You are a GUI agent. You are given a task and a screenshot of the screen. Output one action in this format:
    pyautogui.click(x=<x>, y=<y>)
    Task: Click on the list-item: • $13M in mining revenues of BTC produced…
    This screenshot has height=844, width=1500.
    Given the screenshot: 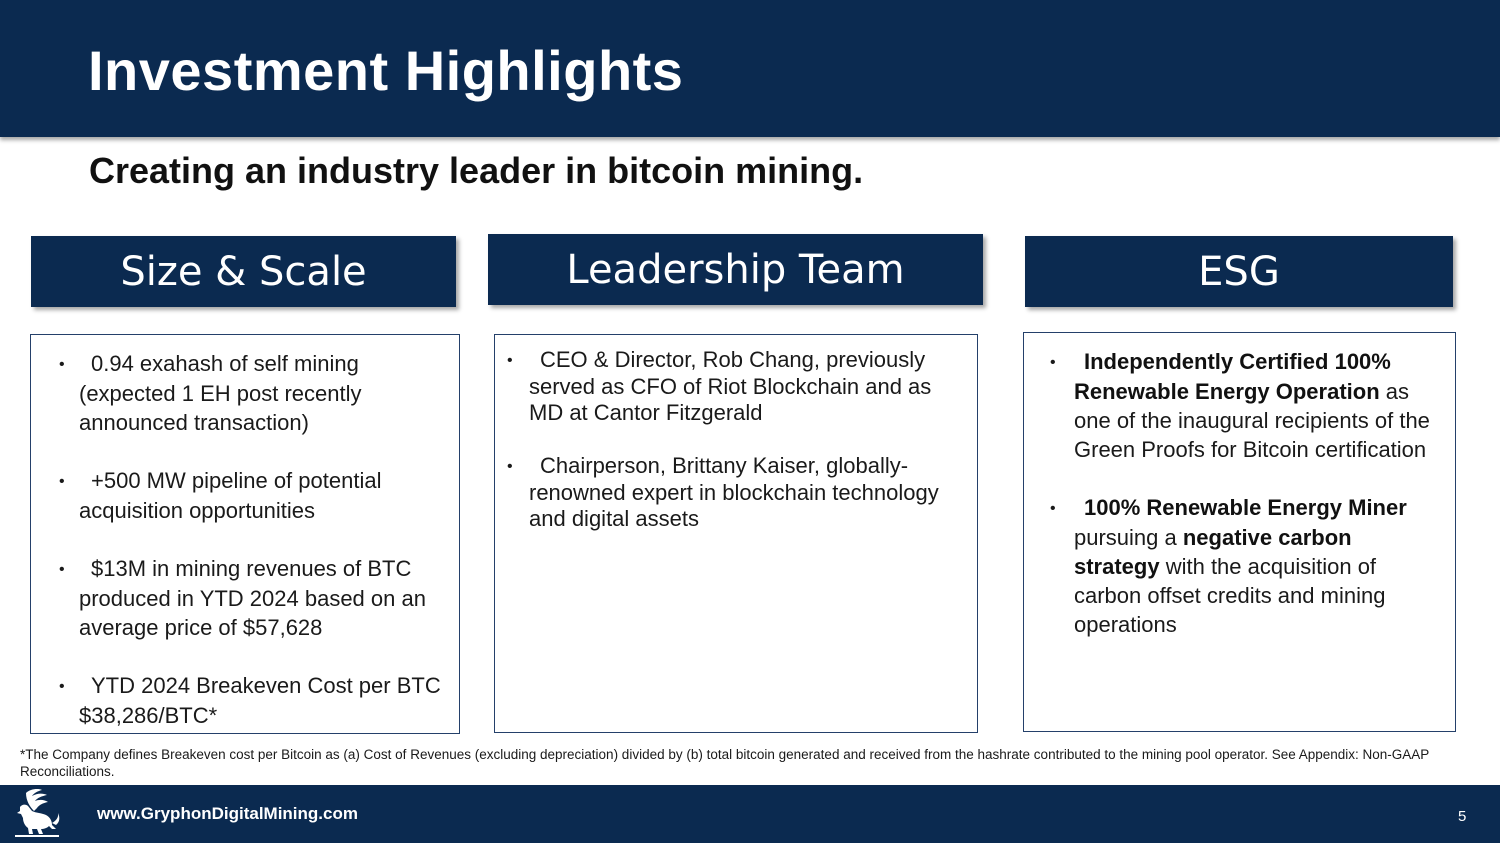 What is the action you would take?
    pyautogui.click(x=251, y=598)
    